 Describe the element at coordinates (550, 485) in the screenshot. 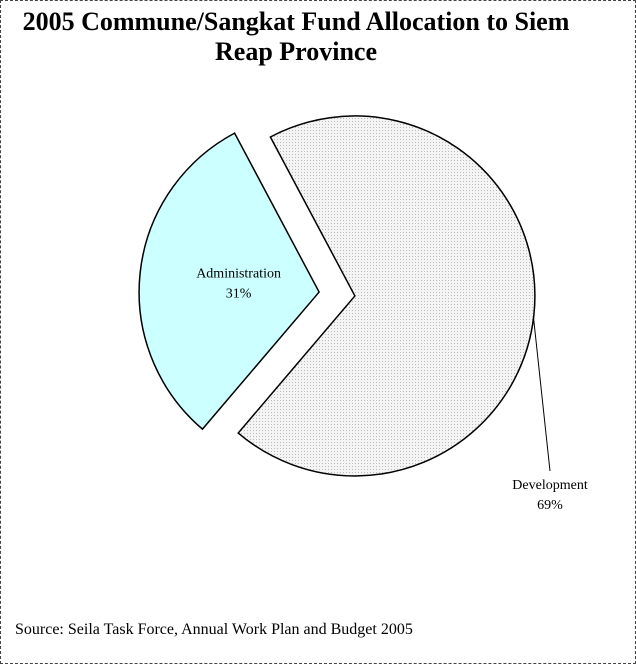

I see `slice-label: Development` at that location.